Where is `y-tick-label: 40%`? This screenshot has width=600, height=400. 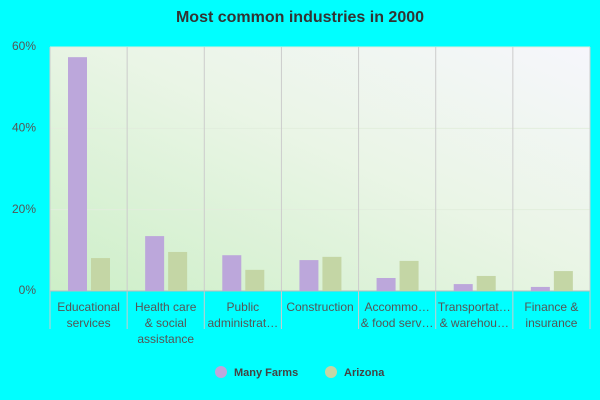
y-tick-label: 40% is located at coordinates (24, 128).